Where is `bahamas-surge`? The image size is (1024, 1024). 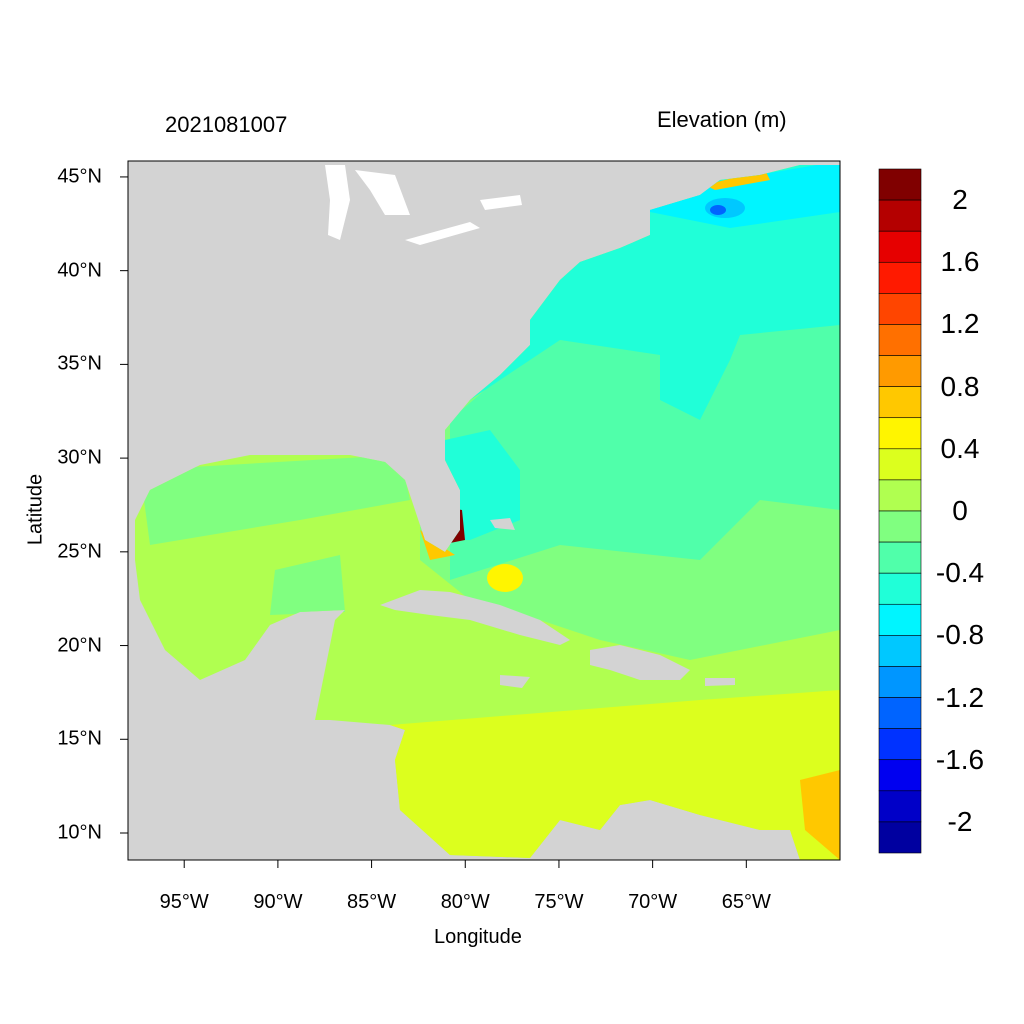
bahamas-surge is located at coordinates (505, 578).